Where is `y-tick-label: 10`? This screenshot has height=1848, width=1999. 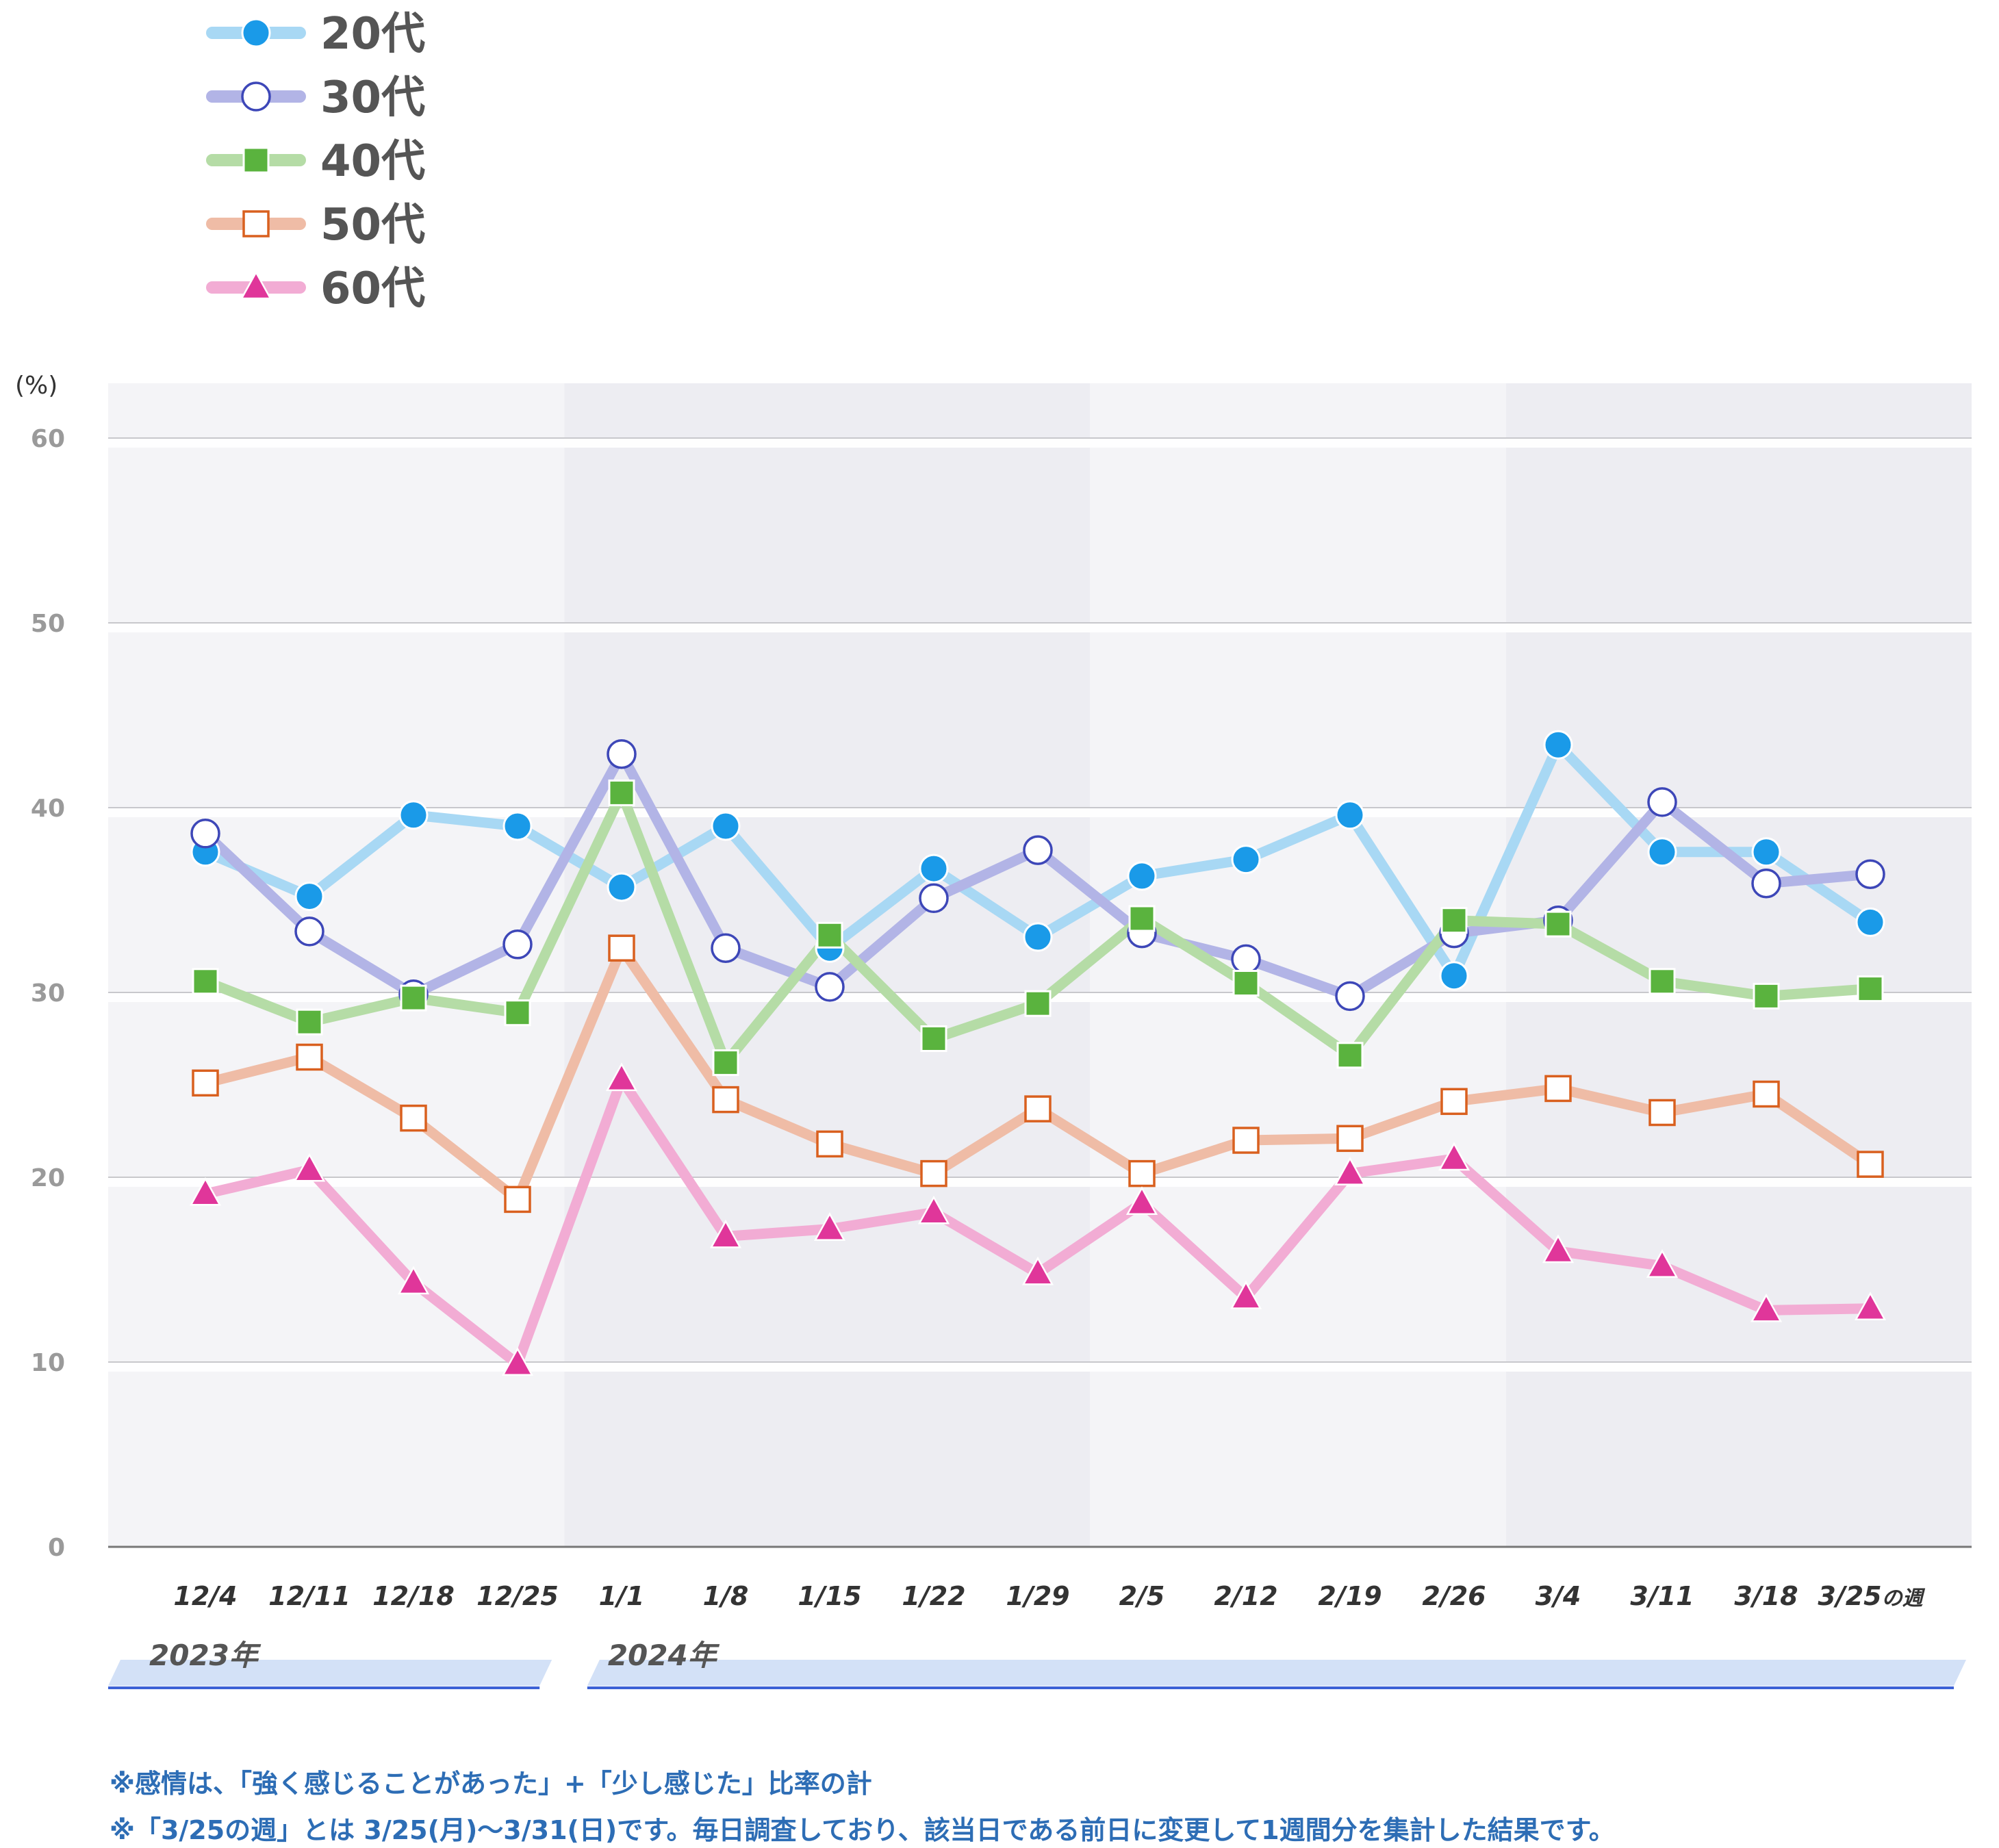
y-tick-label: 10 is located at coordinates (48, 1363).